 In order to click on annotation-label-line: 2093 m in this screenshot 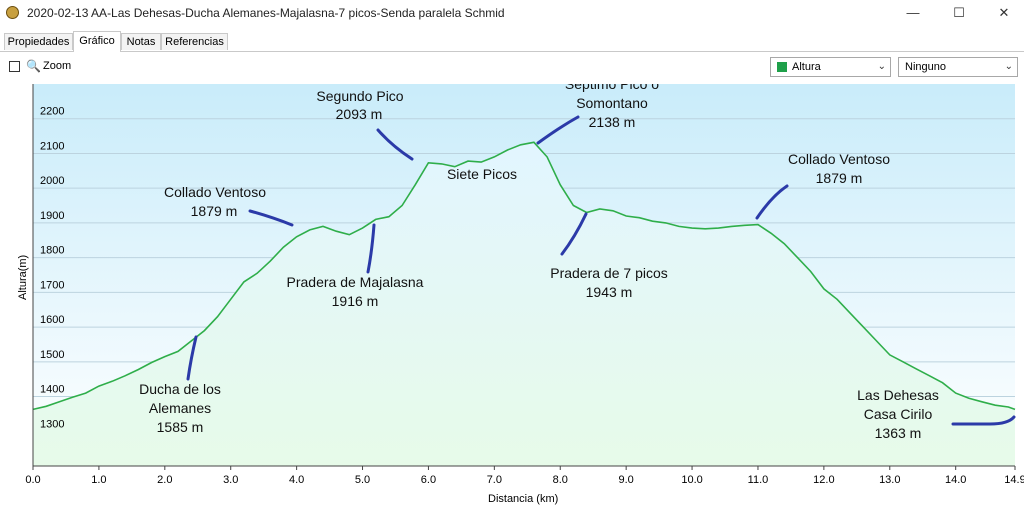, I will do `click(359, 114)`.